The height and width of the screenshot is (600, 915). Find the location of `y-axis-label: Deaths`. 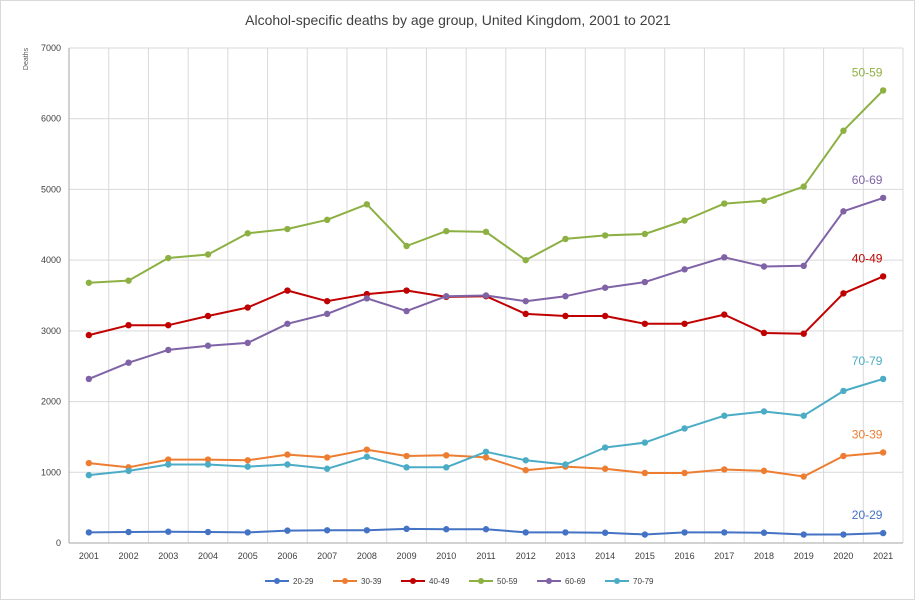

y-axis-label: Deaths is located at coordinates (26, 58).